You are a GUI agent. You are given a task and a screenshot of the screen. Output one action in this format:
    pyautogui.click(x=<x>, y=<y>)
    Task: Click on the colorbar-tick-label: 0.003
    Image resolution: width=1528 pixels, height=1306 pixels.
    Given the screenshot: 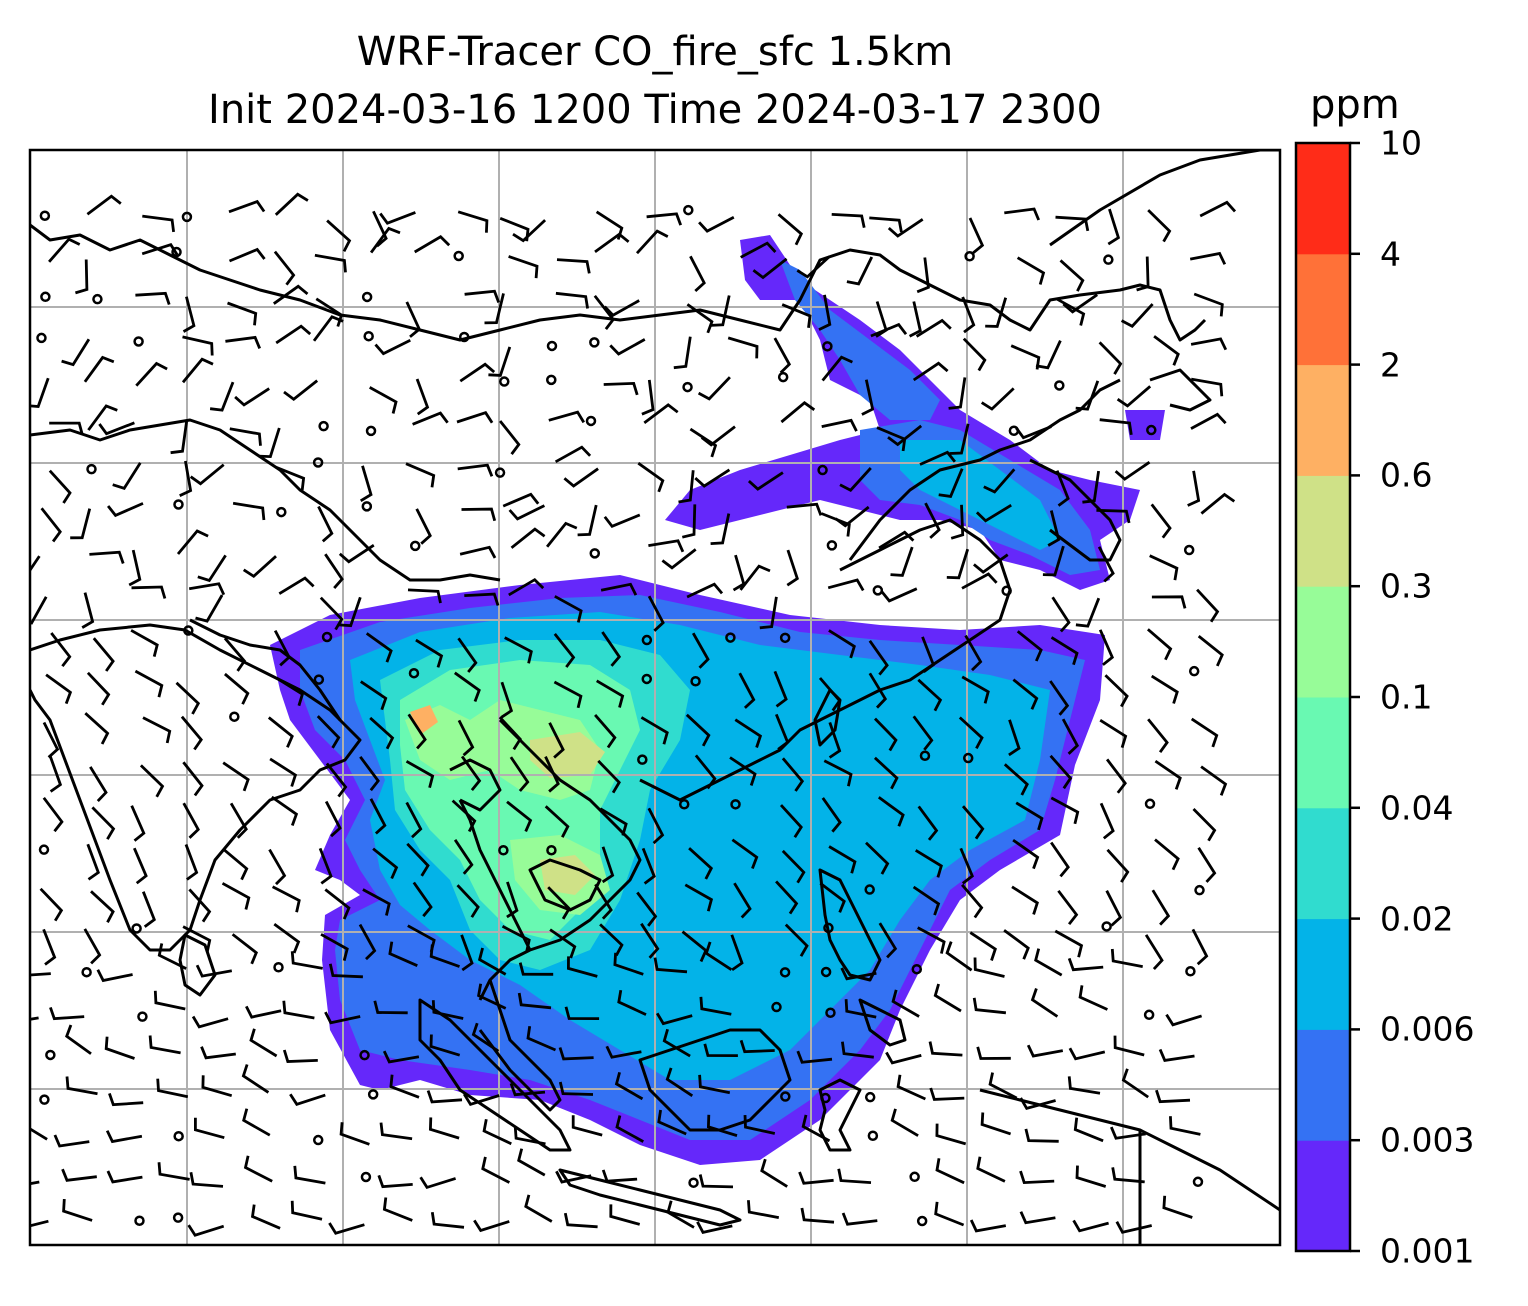 What is the action you would take?
    pyautogui.click(x=1427, y=1140)
    